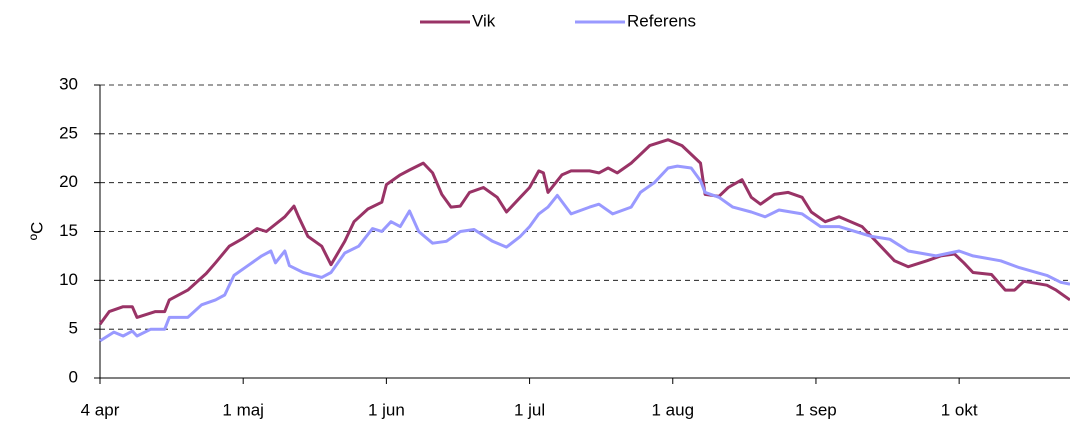 The image size is (1070, 430). Describe the element at coordinates (73, 328) in the screenshot. I see `y-tick-label: 5` at that location.